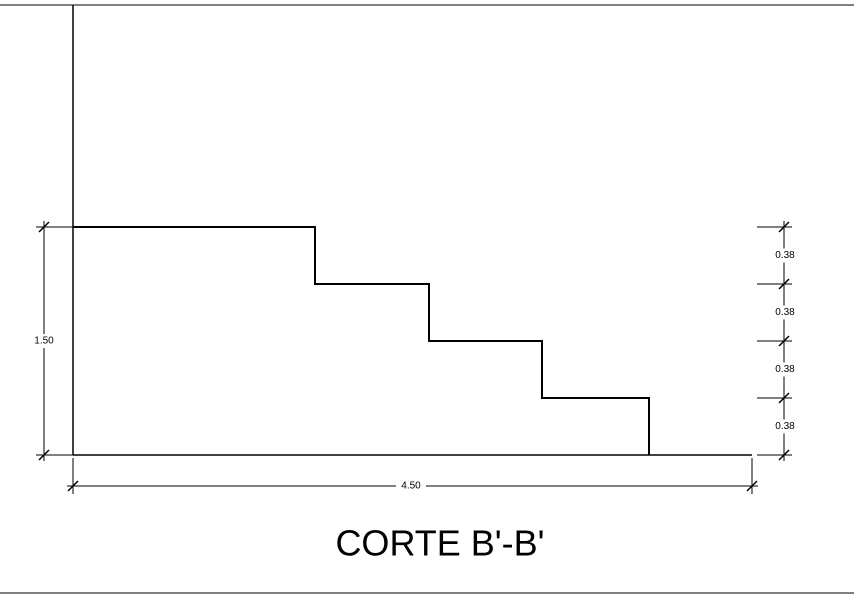 The width and height of the screenshot is (854, 596). What do you see at coordinates (412, 476) in the screenshot?
I see `length-dimension: 4.50` at bounding box center [412, 476].